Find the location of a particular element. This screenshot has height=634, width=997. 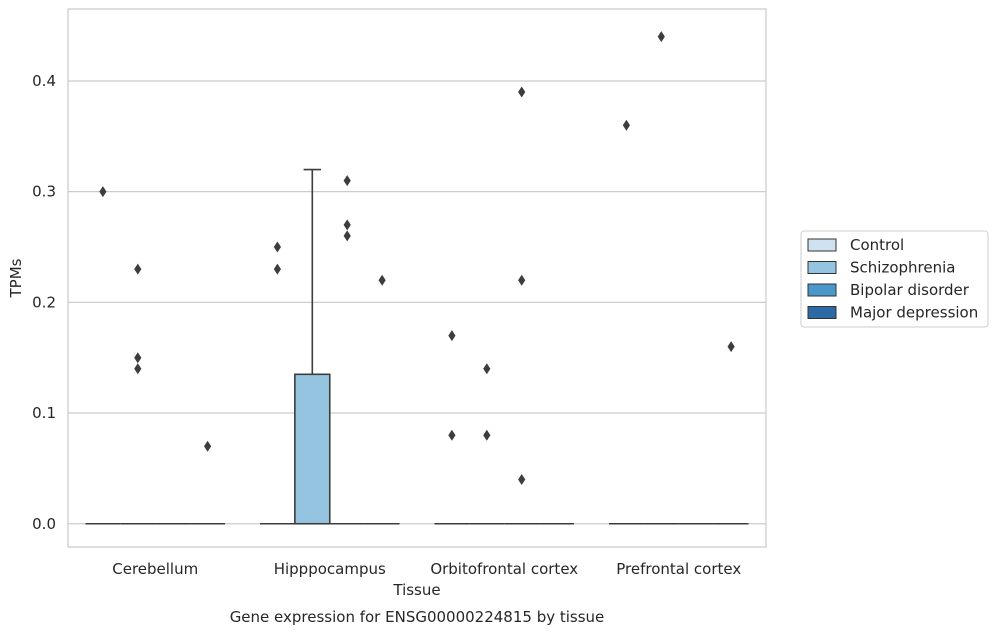

x-tick-label: Hipppocampus is located at coordinates (330, 569).